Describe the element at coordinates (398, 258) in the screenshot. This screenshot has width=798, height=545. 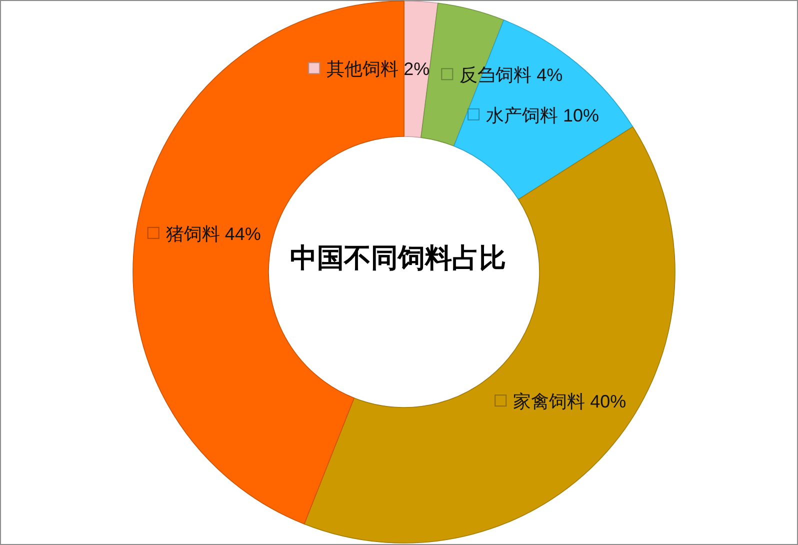
I see `title: 中国不同饲料占比` at that location.